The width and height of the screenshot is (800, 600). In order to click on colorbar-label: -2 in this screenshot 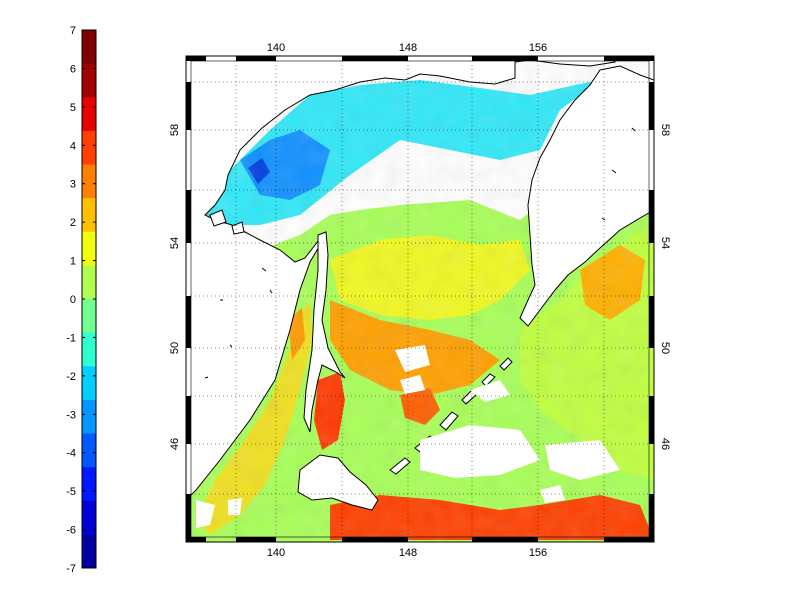, I will do `click(71, 377)`.